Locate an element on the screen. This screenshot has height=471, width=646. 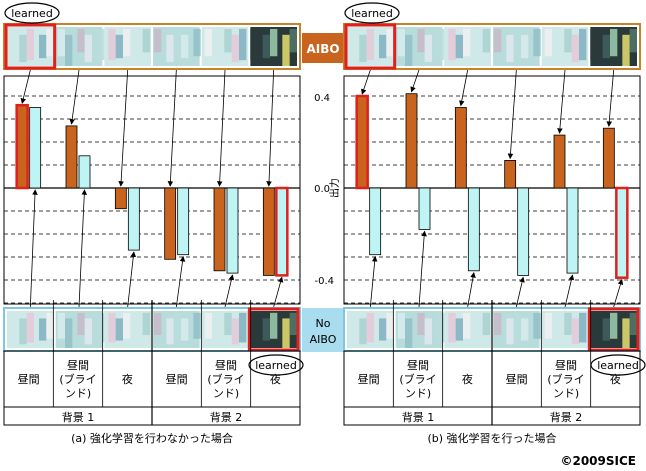
copyright-text: ©2009SICE is located at coordinates (598, 461).